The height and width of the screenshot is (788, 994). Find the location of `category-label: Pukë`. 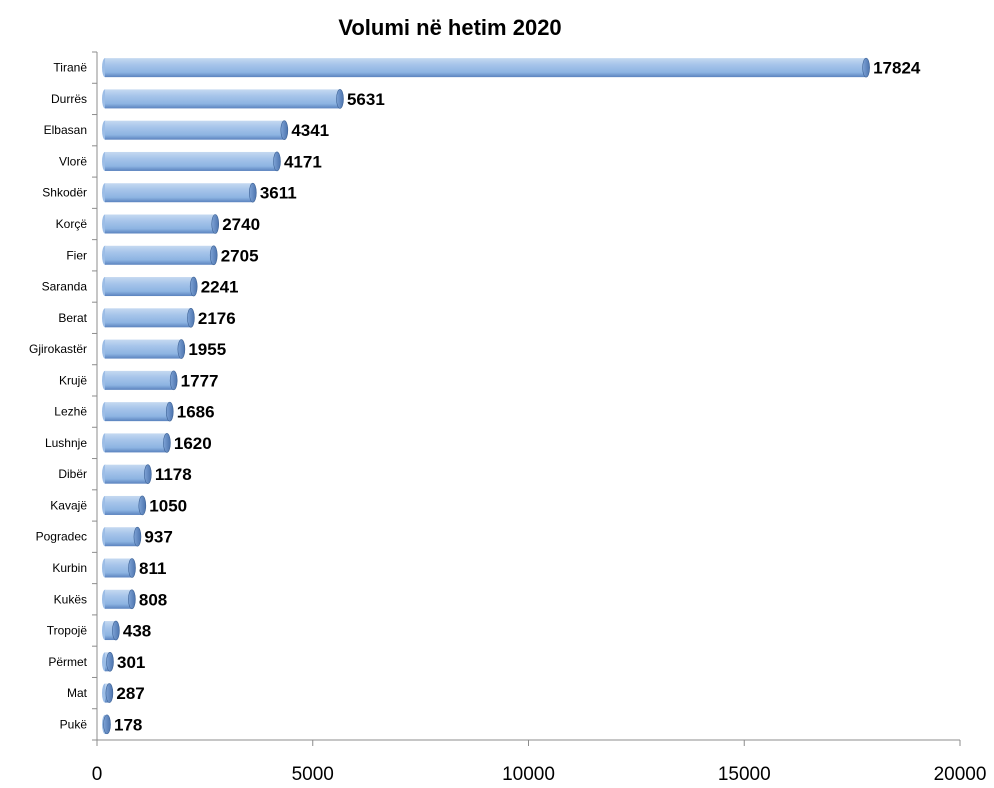

category-label: Pukë is located at coordinates (74, 724).